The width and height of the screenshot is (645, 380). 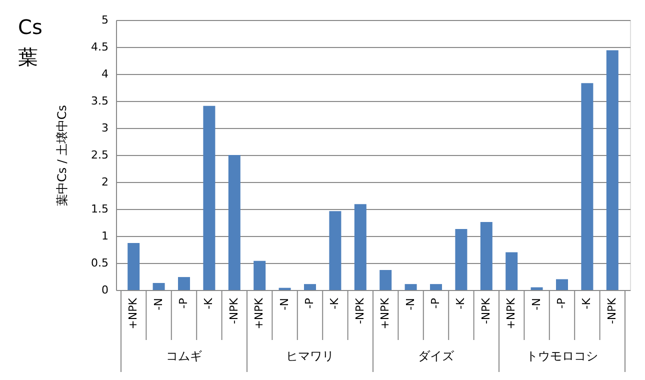 What do you see at coordinates (105, 74) in the screenshot?
I see `y-tick-label: 4` at bounding box center [105, 74].